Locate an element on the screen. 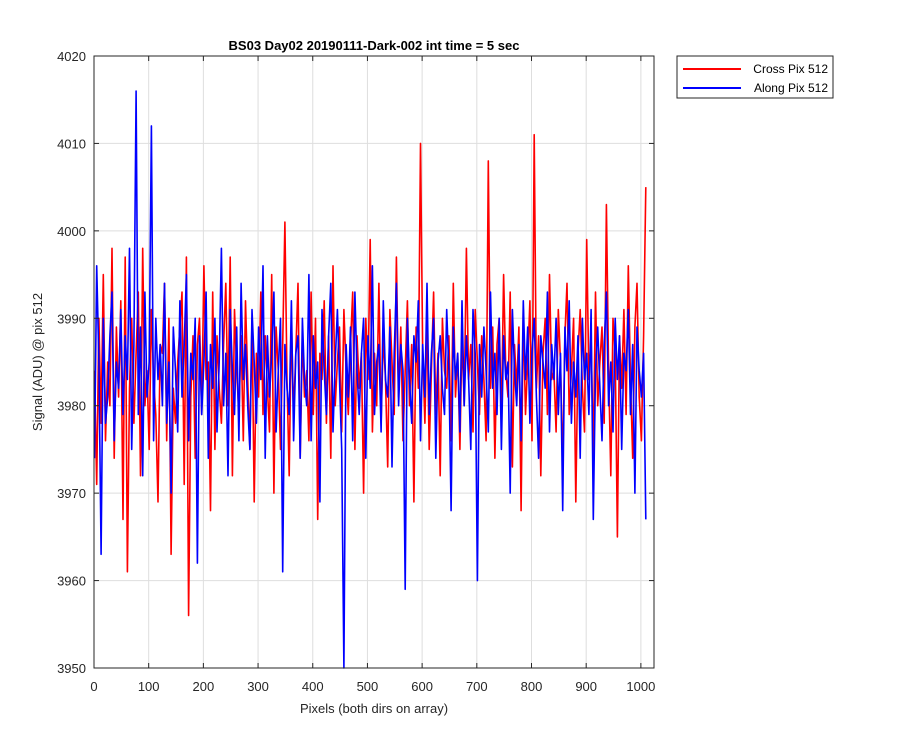 Image resolution: width=900 pixels, height=750 pixels. legend-label-cross: Cross Pix 512 is located at coordinates (790, 69).